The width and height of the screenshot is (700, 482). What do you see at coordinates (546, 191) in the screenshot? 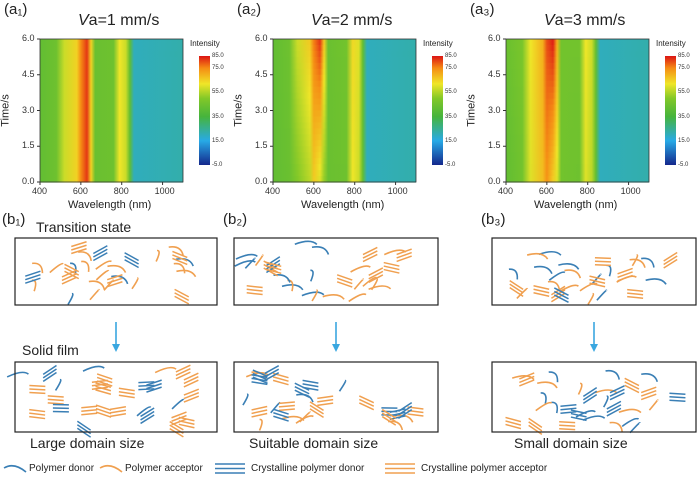
I see `x-tick-label: 600` at bounding box center [546, 191].